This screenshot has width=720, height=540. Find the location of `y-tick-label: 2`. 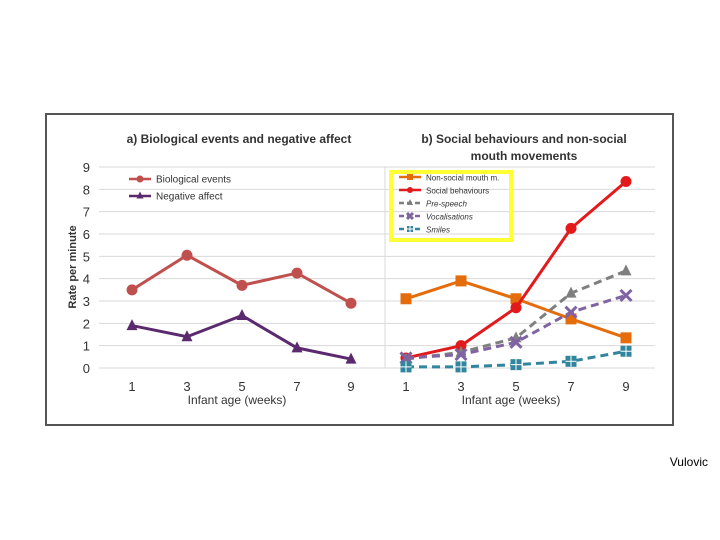

y-tick-label: 2 is located at coordinates (86, 323).